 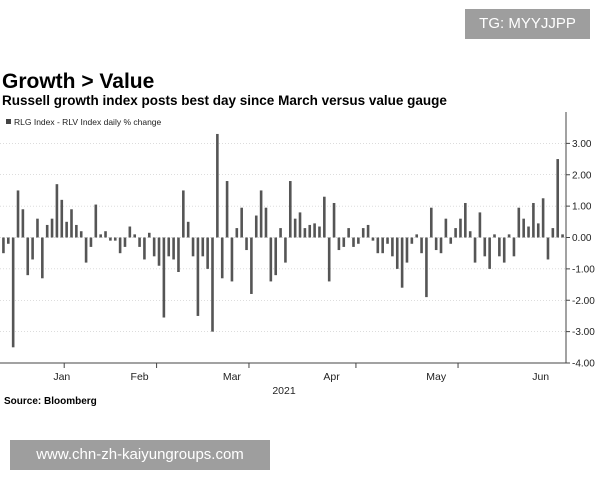 I want to click on x-tick-label: Apr, so click(x=331, y=377).